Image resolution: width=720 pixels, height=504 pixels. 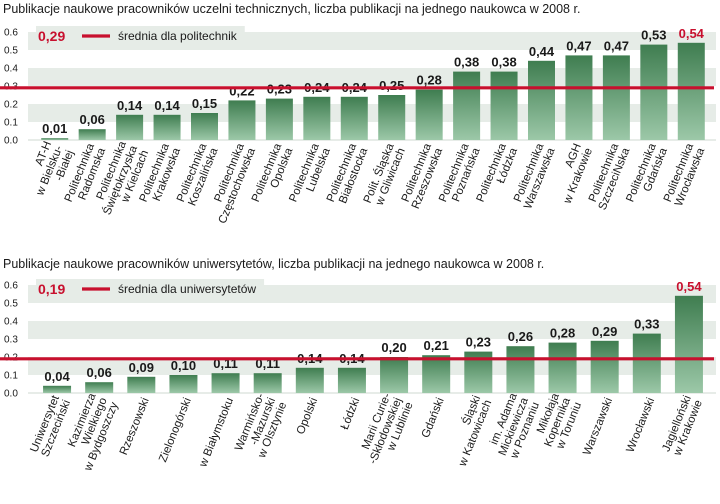 What do you see at coordinates (141, 367) in the screenshot?
I see `data-label: 0,09` at bounding box center [141, 367].